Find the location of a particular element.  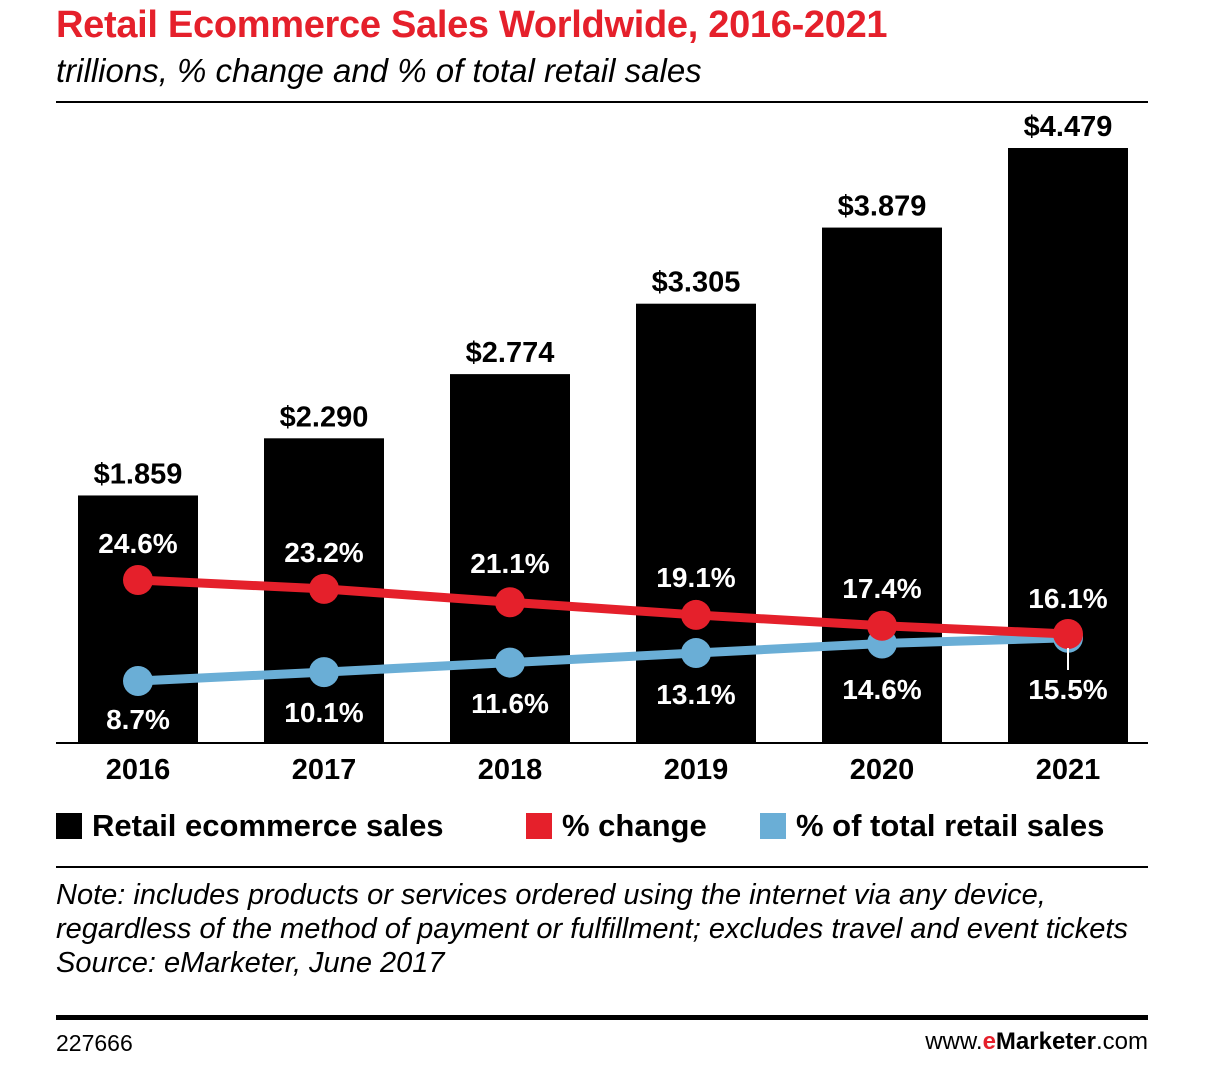

legend-item-change: % change is located at coordinates (616, 826).